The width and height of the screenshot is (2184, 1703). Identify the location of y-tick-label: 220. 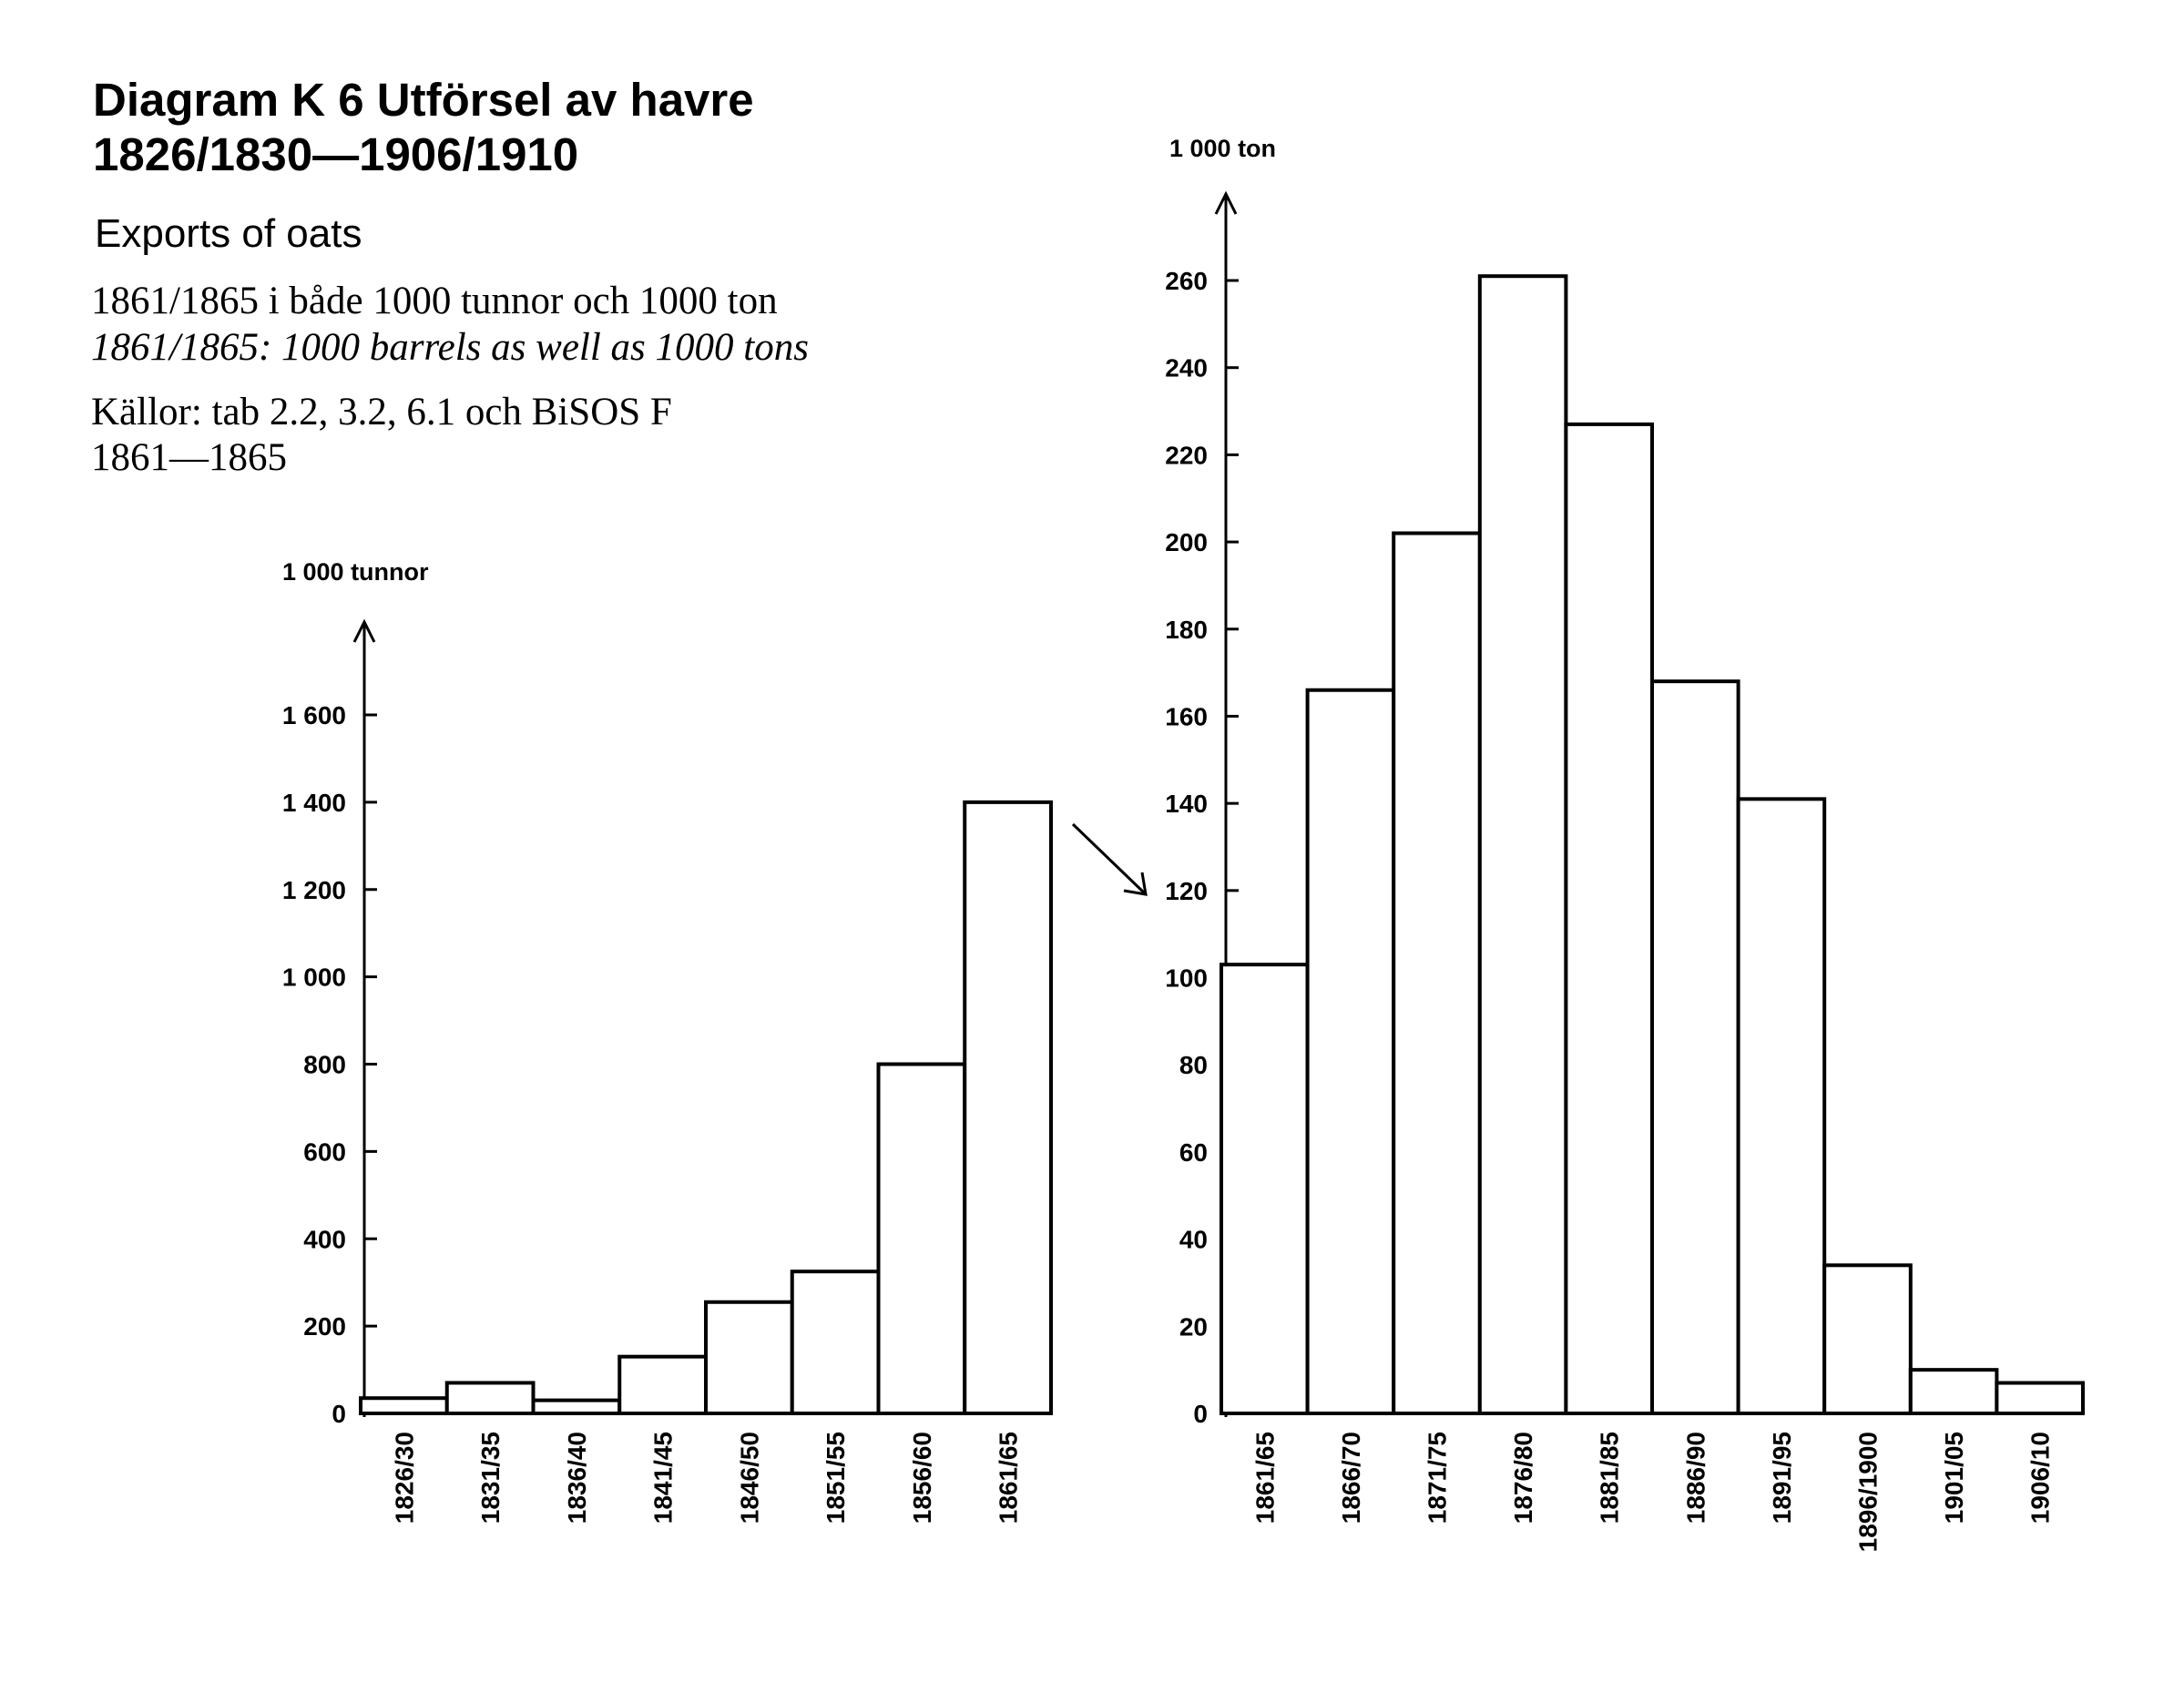
(1187, 455).